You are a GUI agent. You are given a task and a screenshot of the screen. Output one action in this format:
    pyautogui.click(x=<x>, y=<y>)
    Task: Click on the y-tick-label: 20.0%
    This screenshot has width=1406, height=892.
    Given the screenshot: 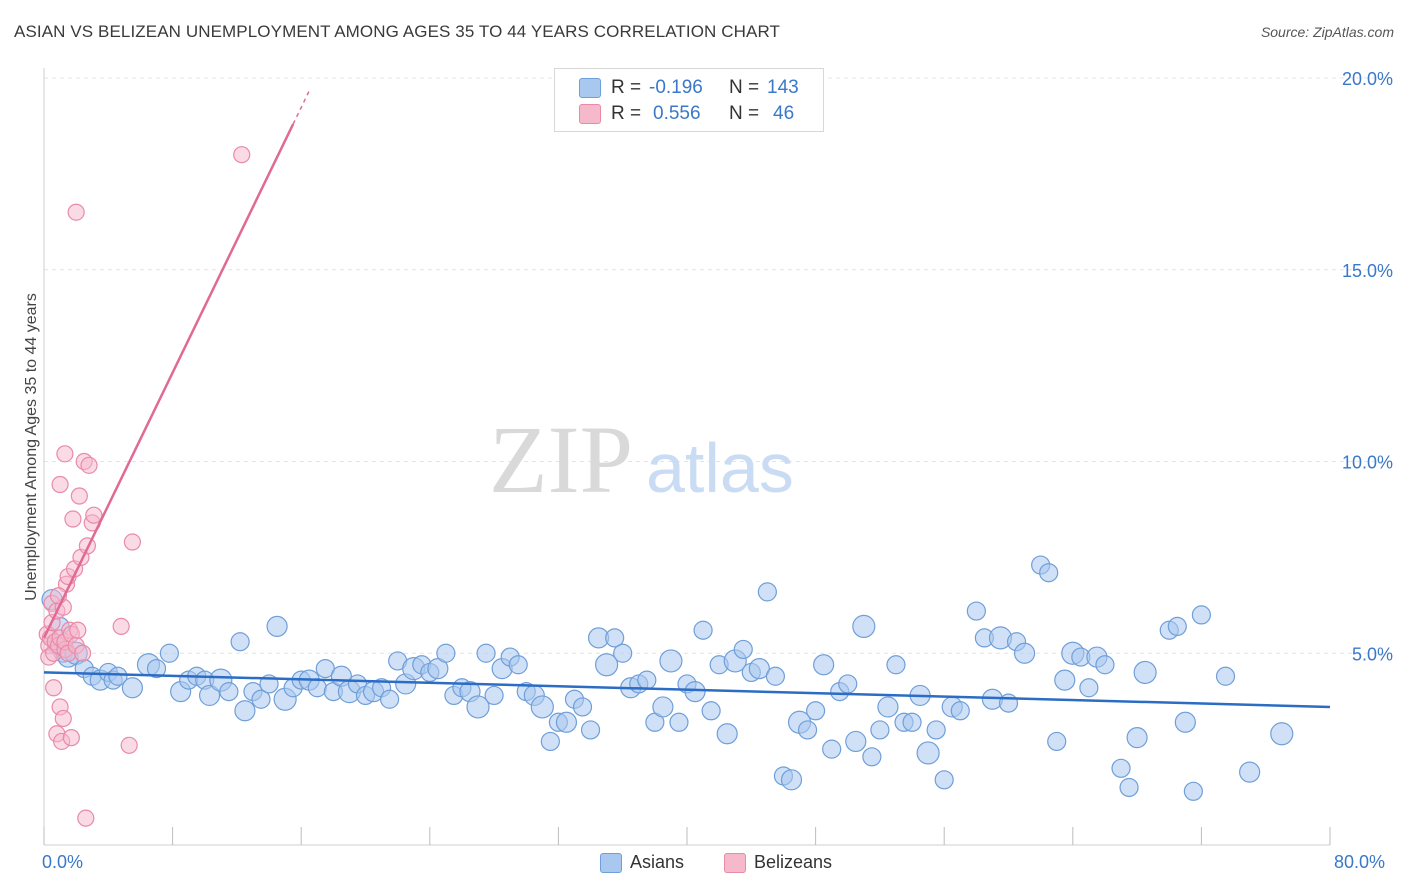 What is the action you would take?
    pyautogui.click(x=1367, y=79)
    